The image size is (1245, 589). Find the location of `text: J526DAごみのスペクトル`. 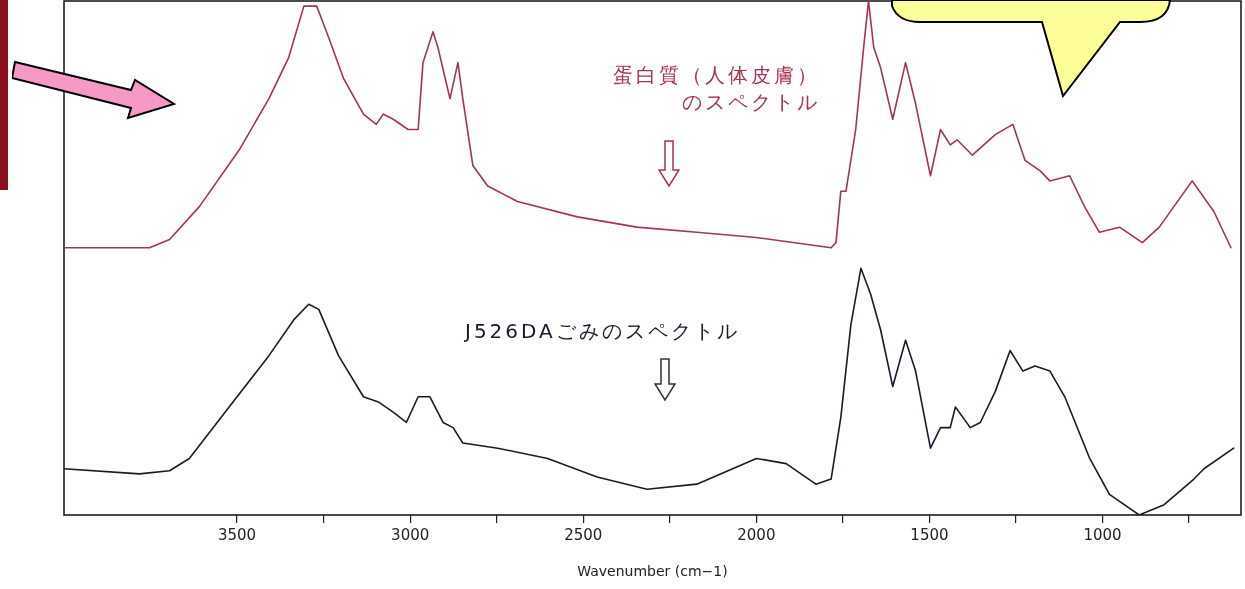

text: J526DAごみのスペクトル is located at coordinates (603, 331).